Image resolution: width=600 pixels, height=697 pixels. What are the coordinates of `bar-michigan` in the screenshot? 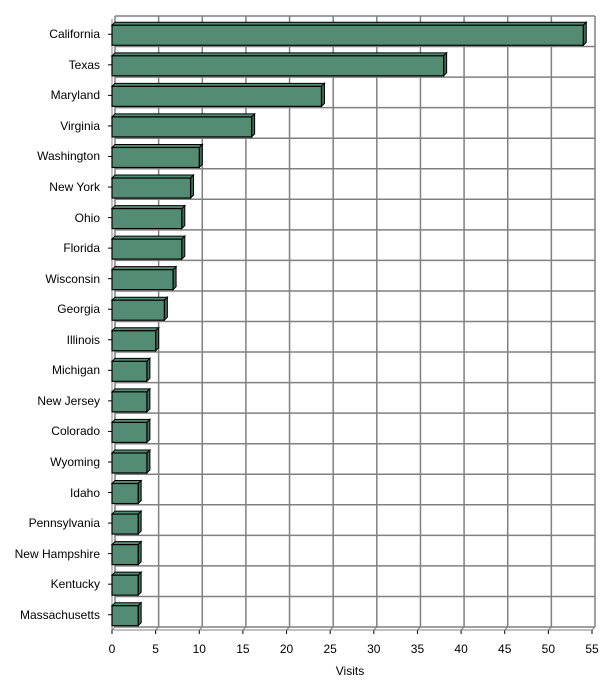 It's located at (131, 370).